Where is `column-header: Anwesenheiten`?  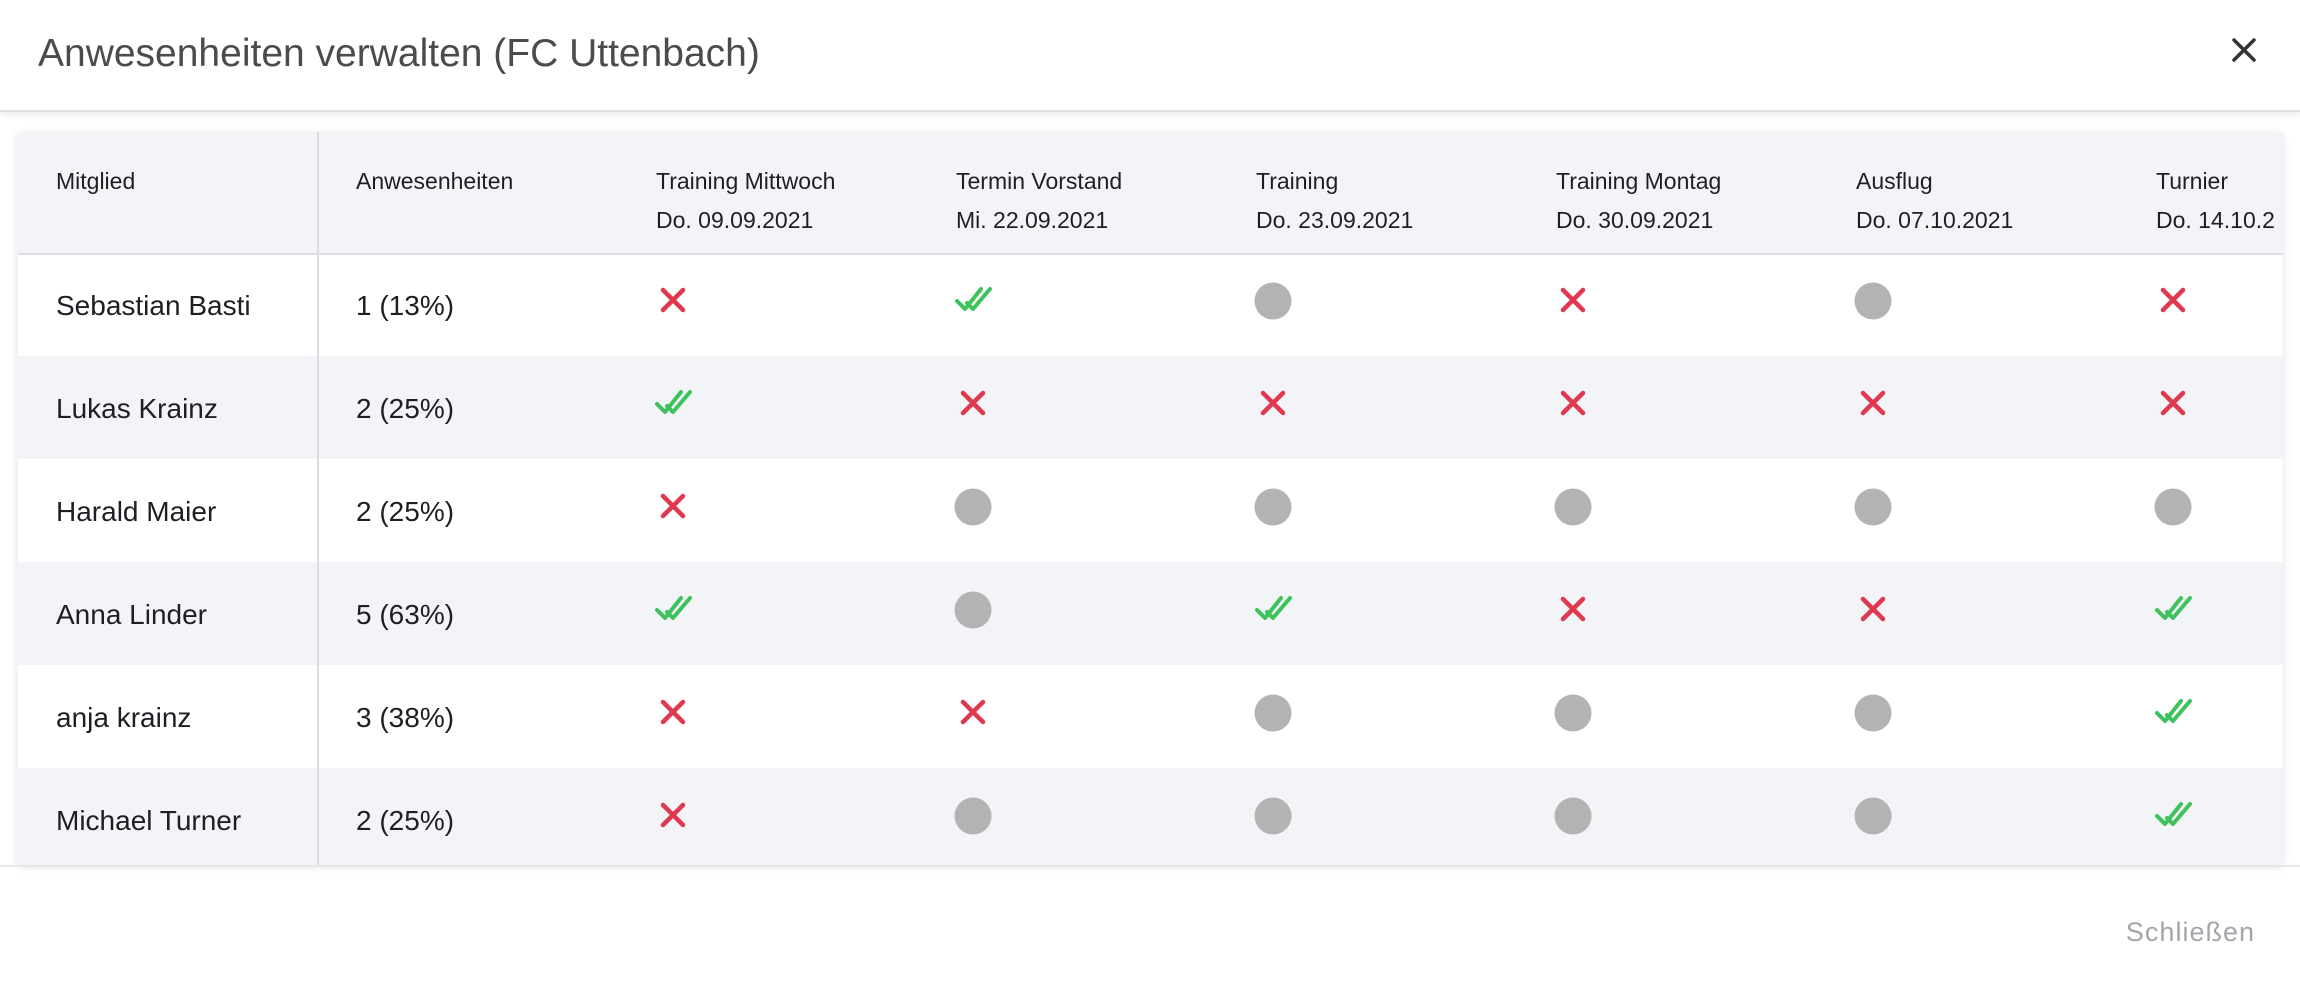
column-header: Anwesenheiten is located at coordinates (435, 181).